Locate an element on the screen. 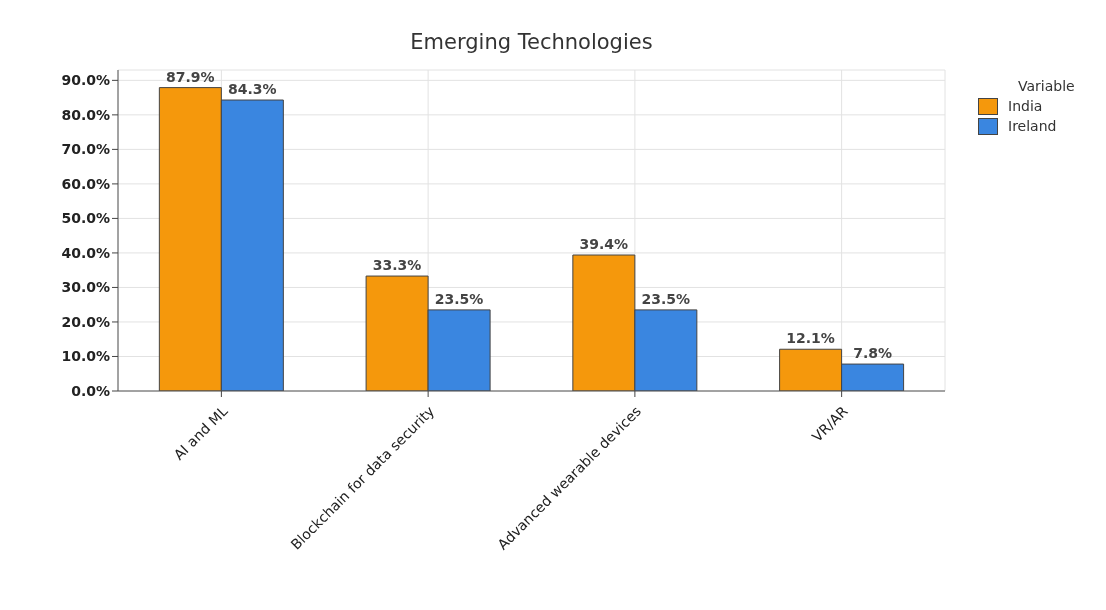  y-tick-label: 80.0% is located at coordinates (85, 114).